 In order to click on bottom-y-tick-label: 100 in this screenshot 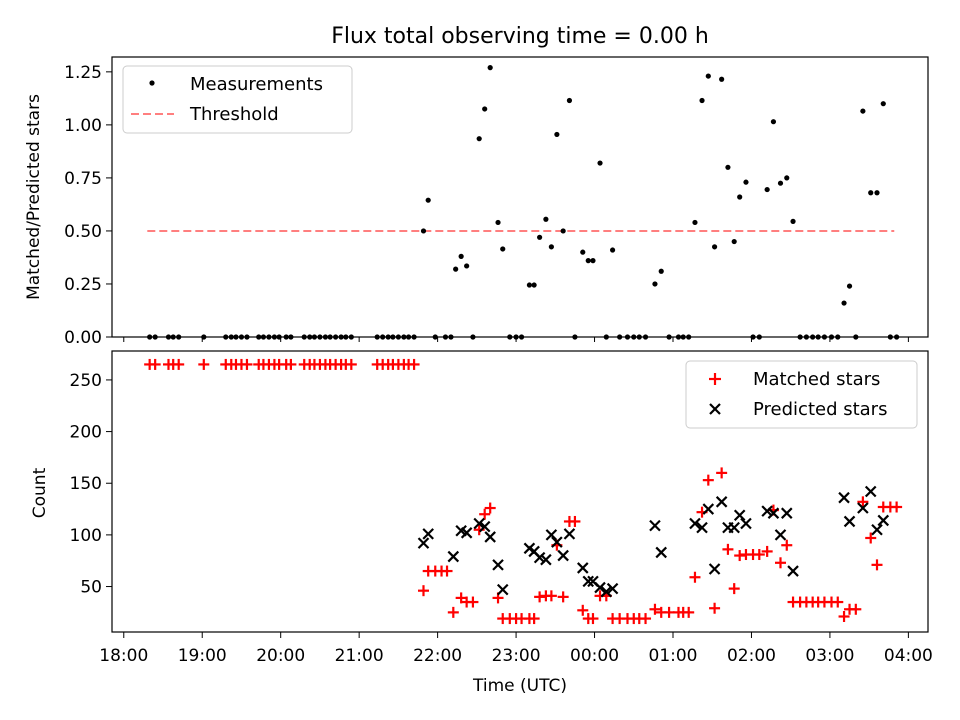, I will do `click(86, 536)`.